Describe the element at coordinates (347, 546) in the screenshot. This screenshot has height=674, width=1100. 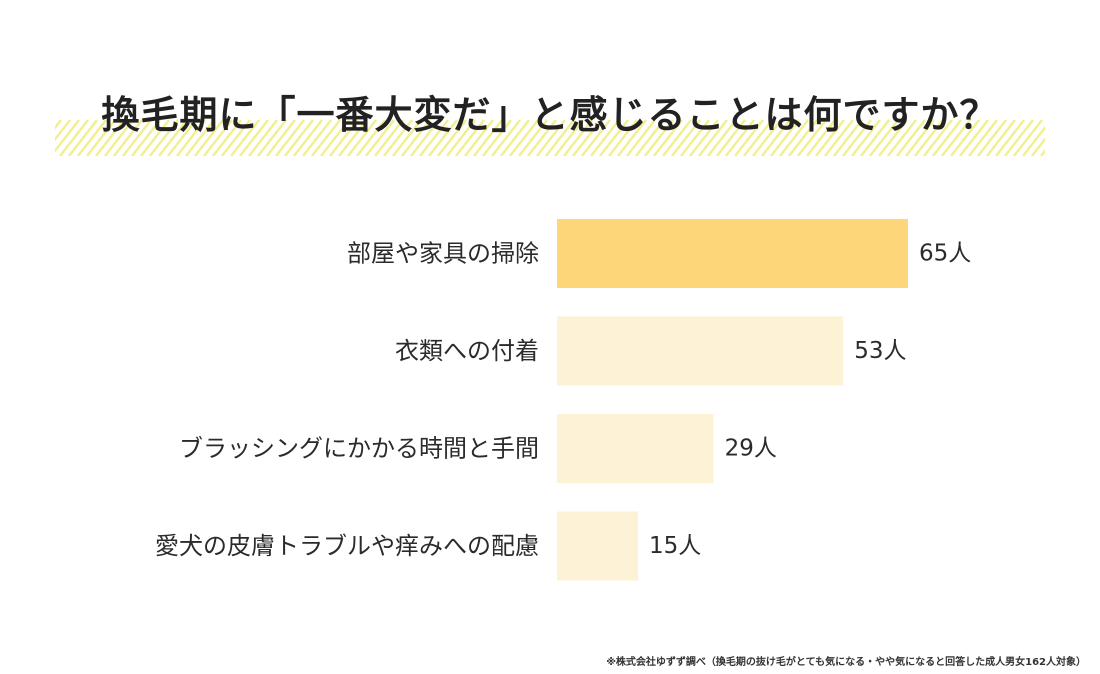
I see `category-label: 愛犬の皮膚トラブルや痒みへの配慮` at that location.